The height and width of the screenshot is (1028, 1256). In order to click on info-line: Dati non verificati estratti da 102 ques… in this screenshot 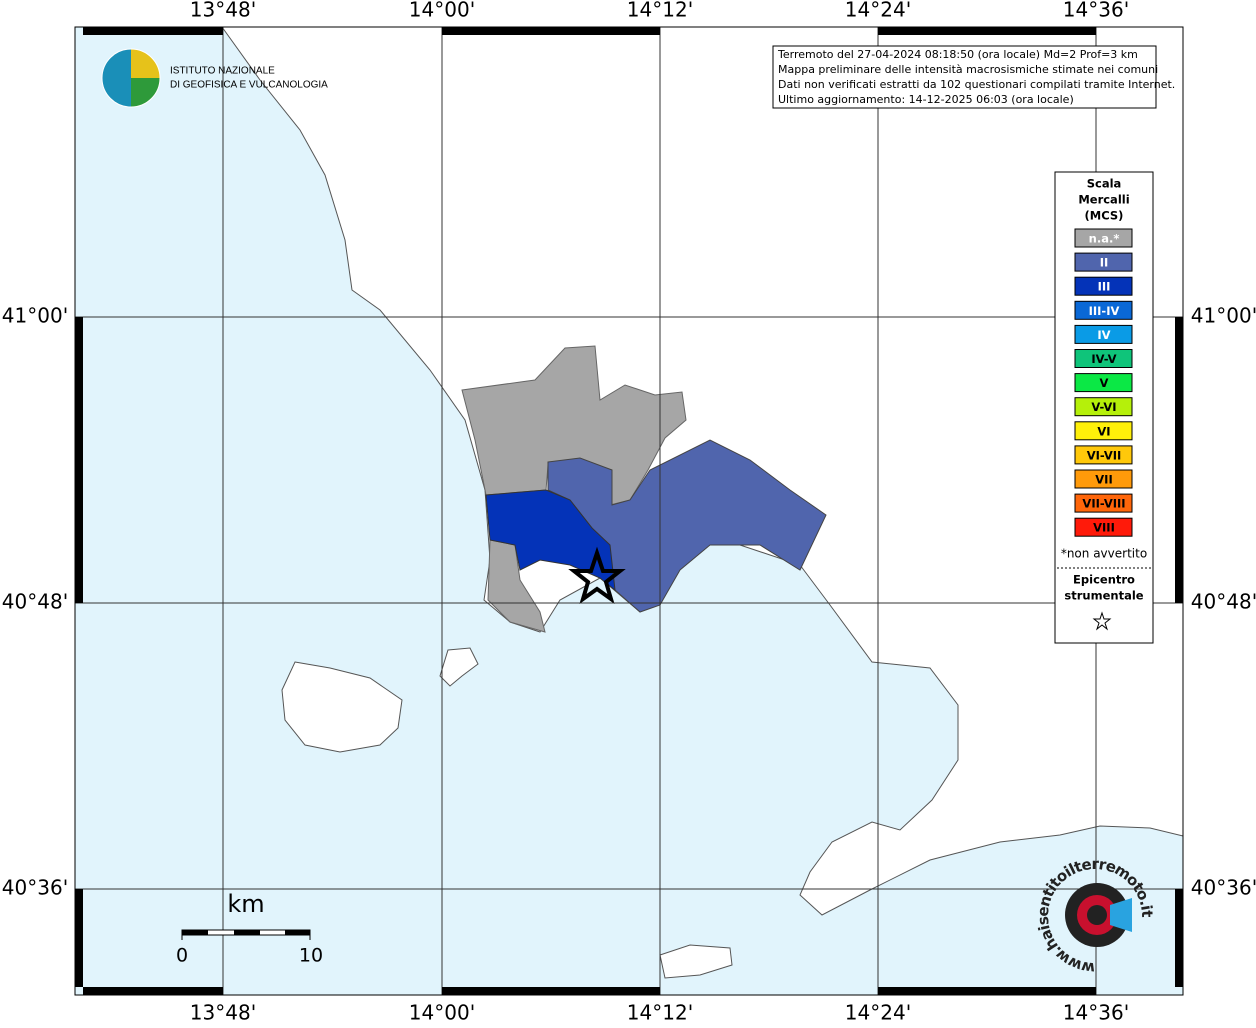, I will do `click(976, 84)`.